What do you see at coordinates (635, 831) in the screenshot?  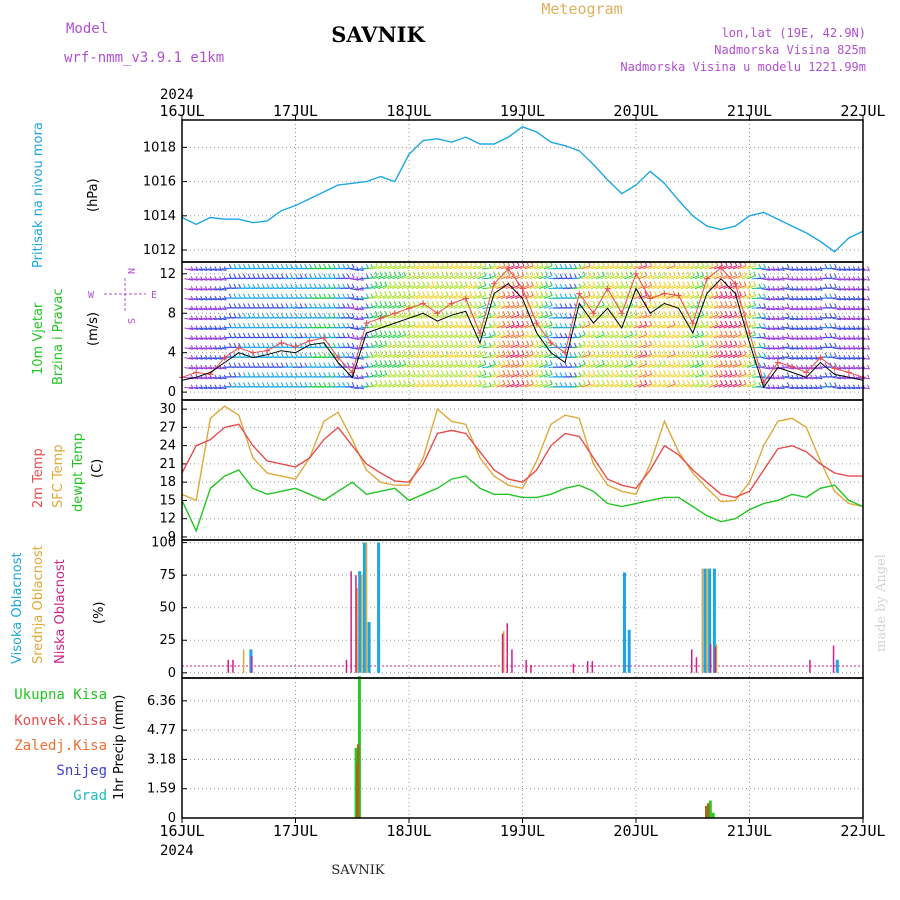 I see `x-tick-label-bottom: 20JUL` at bounding box center [635, 831].